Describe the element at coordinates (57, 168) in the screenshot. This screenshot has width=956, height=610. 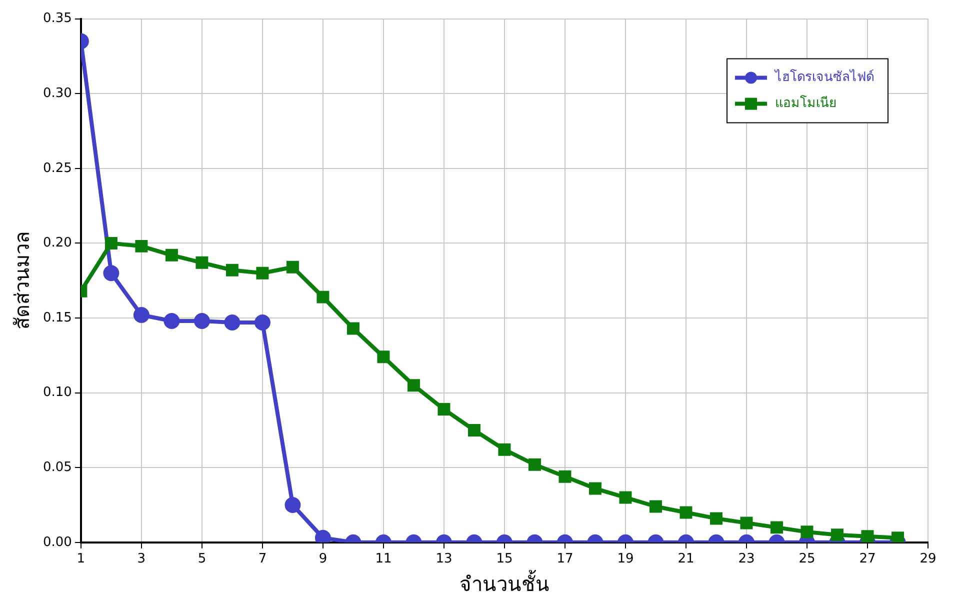
I see `y-tick-label: 0.25` at that location.